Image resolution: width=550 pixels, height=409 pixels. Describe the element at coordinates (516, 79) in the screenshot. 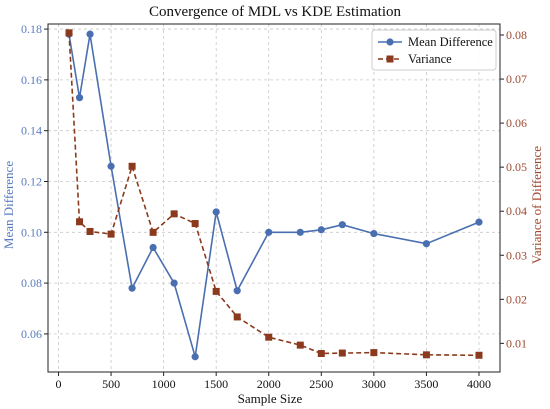

I see `y-tick-label-right: 0.07` at that location.